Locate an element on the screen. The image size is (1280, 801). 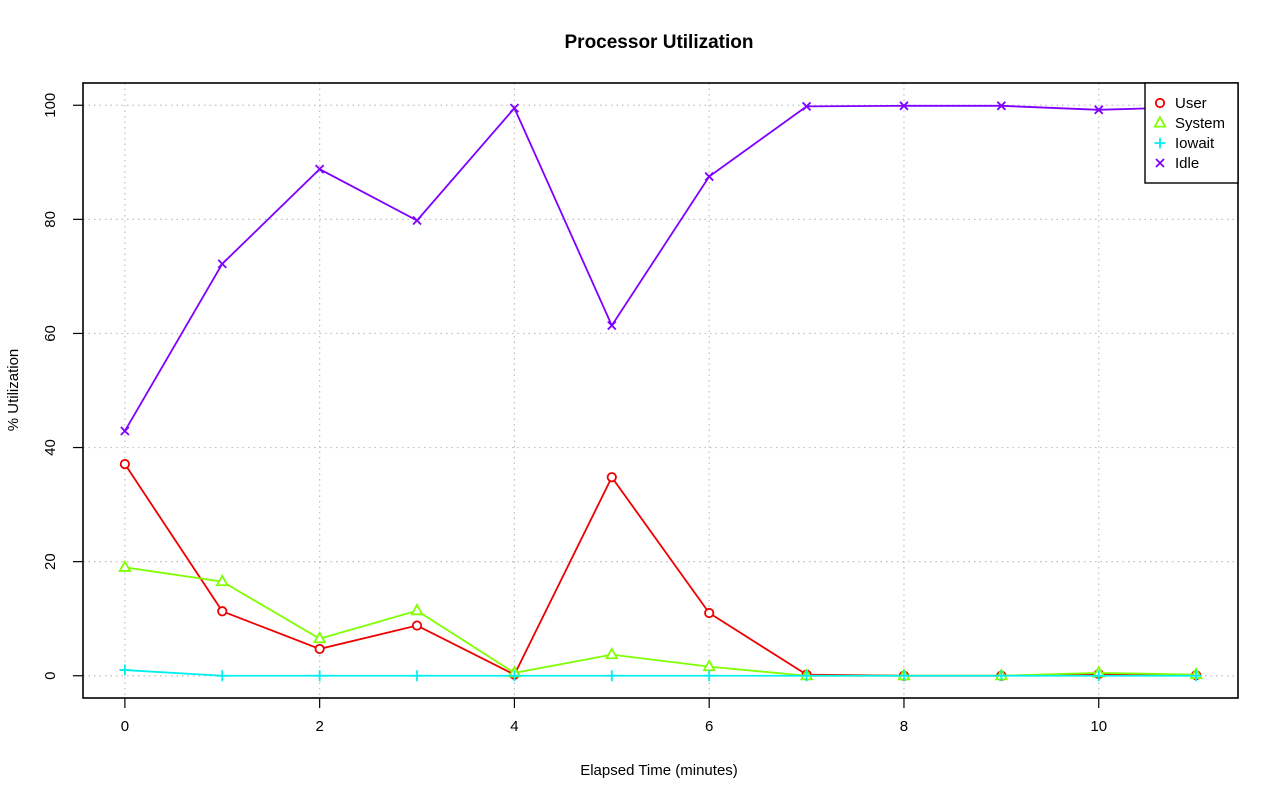
legend-item-iowait: Iowait is located at coordinates (1184, 143).